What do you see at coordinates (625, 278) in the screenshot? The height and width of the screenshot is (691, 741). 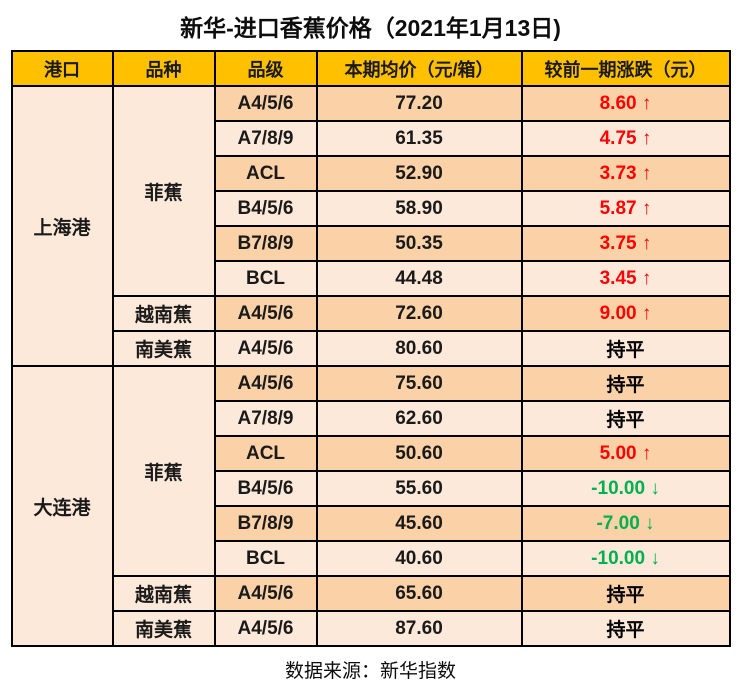 I see `change-cell: 3.45 ↑` at bounding box center [625, 278].